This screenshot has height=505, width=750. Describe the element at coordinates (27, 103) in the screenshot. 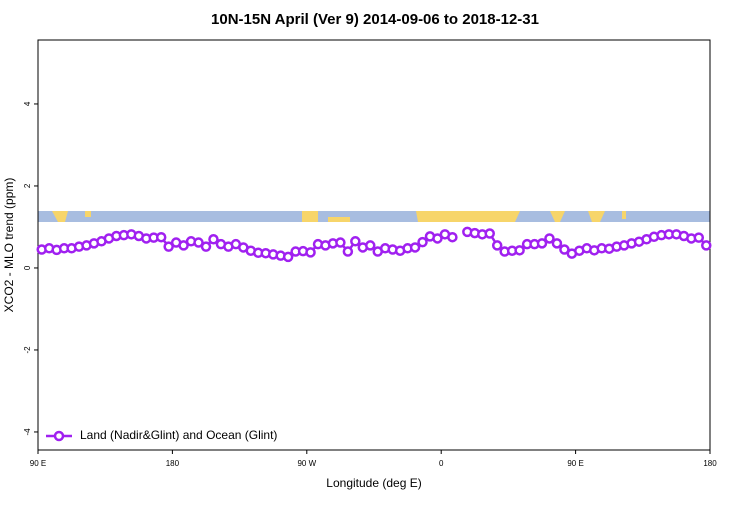

I see `y-tick-label: 4` at that location.